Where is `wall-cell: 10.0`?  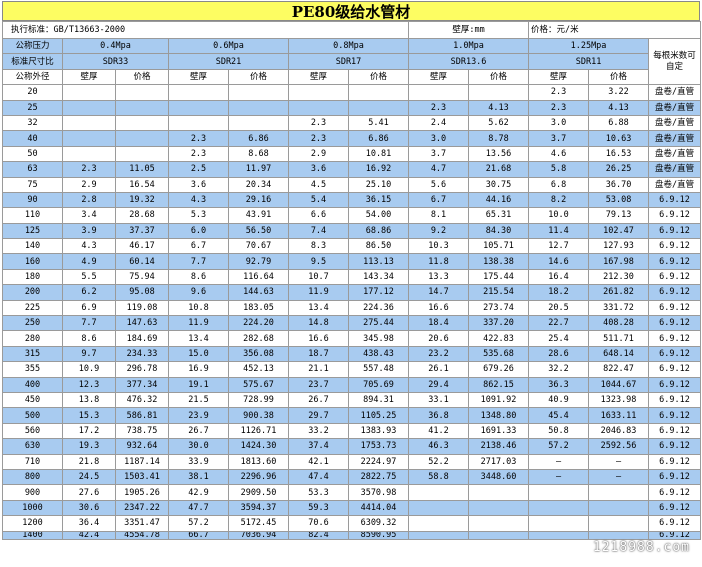 wall-cell: 10.0 is located at coordinates (559, 215).